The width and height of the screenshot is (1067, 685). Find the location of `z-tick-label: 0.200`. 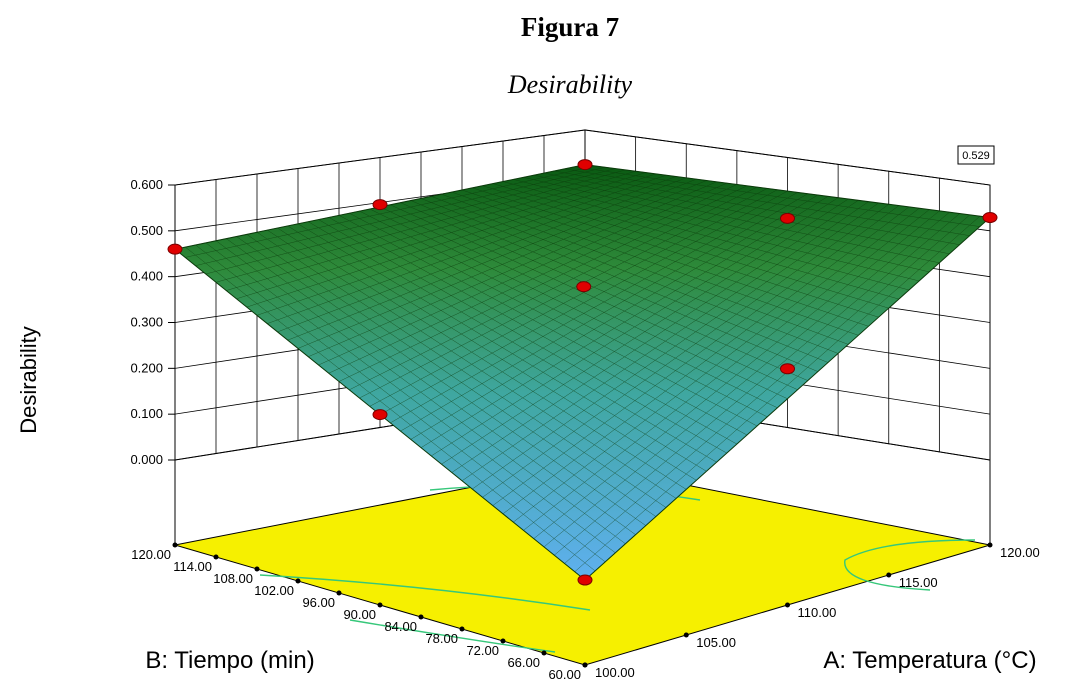

z-tick-label: 0.200 is located at coordinates (146, 367).